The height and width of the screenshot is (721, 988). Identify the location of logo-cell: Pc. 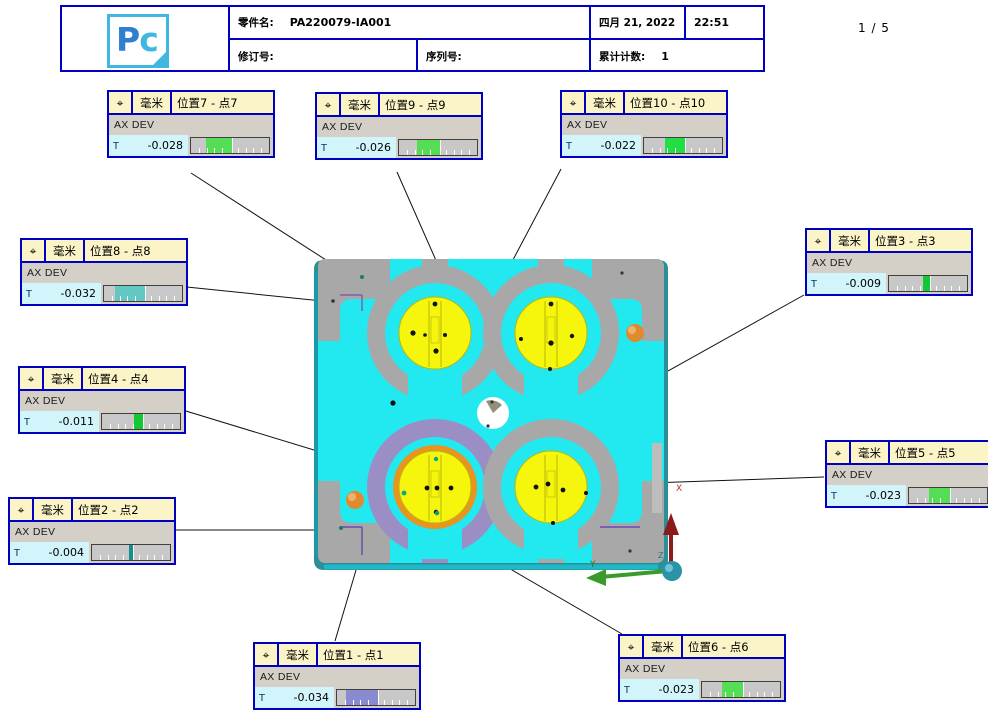
(146, 38).